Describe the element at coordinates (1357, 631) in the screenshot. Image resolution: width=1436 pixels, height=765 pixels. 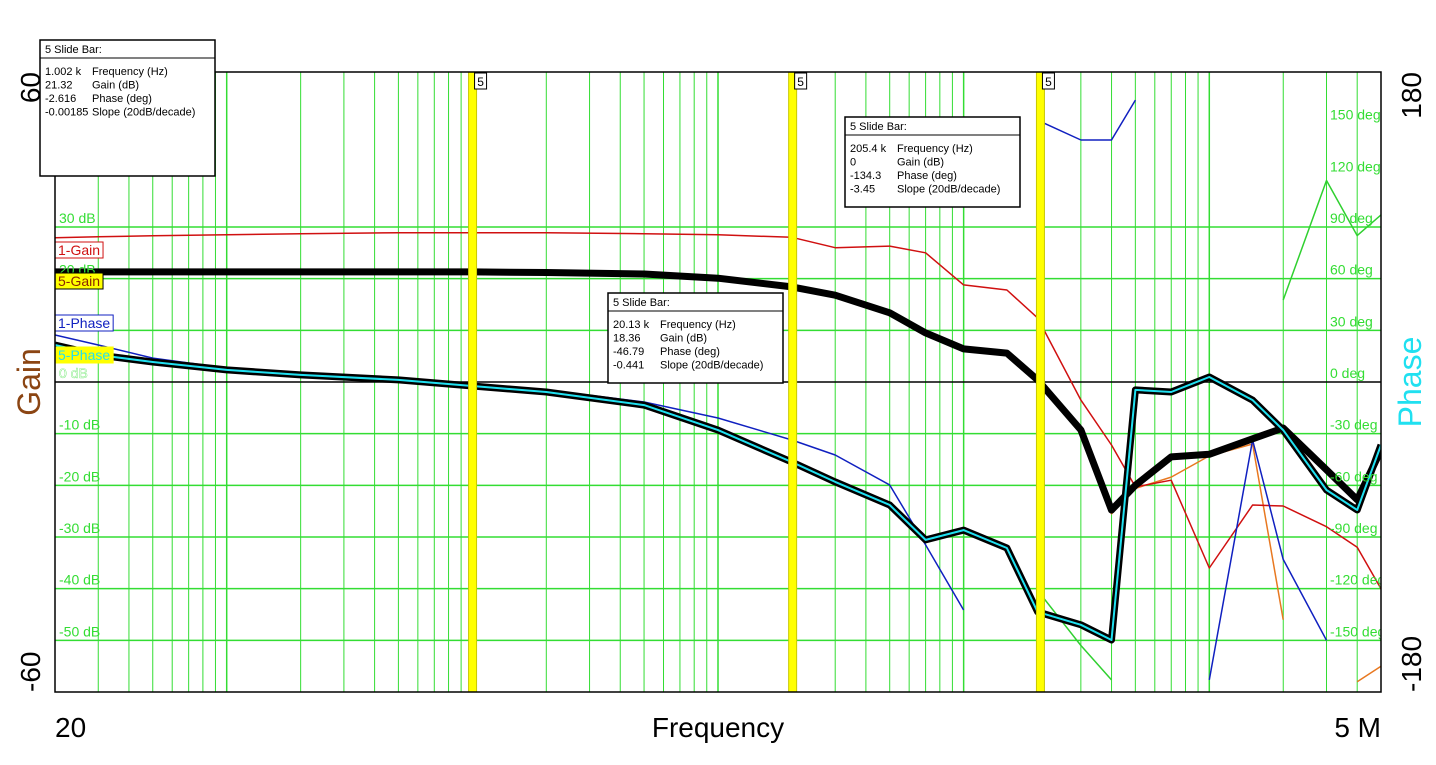
I see `y2-tick-label: -150 deg` at that location.